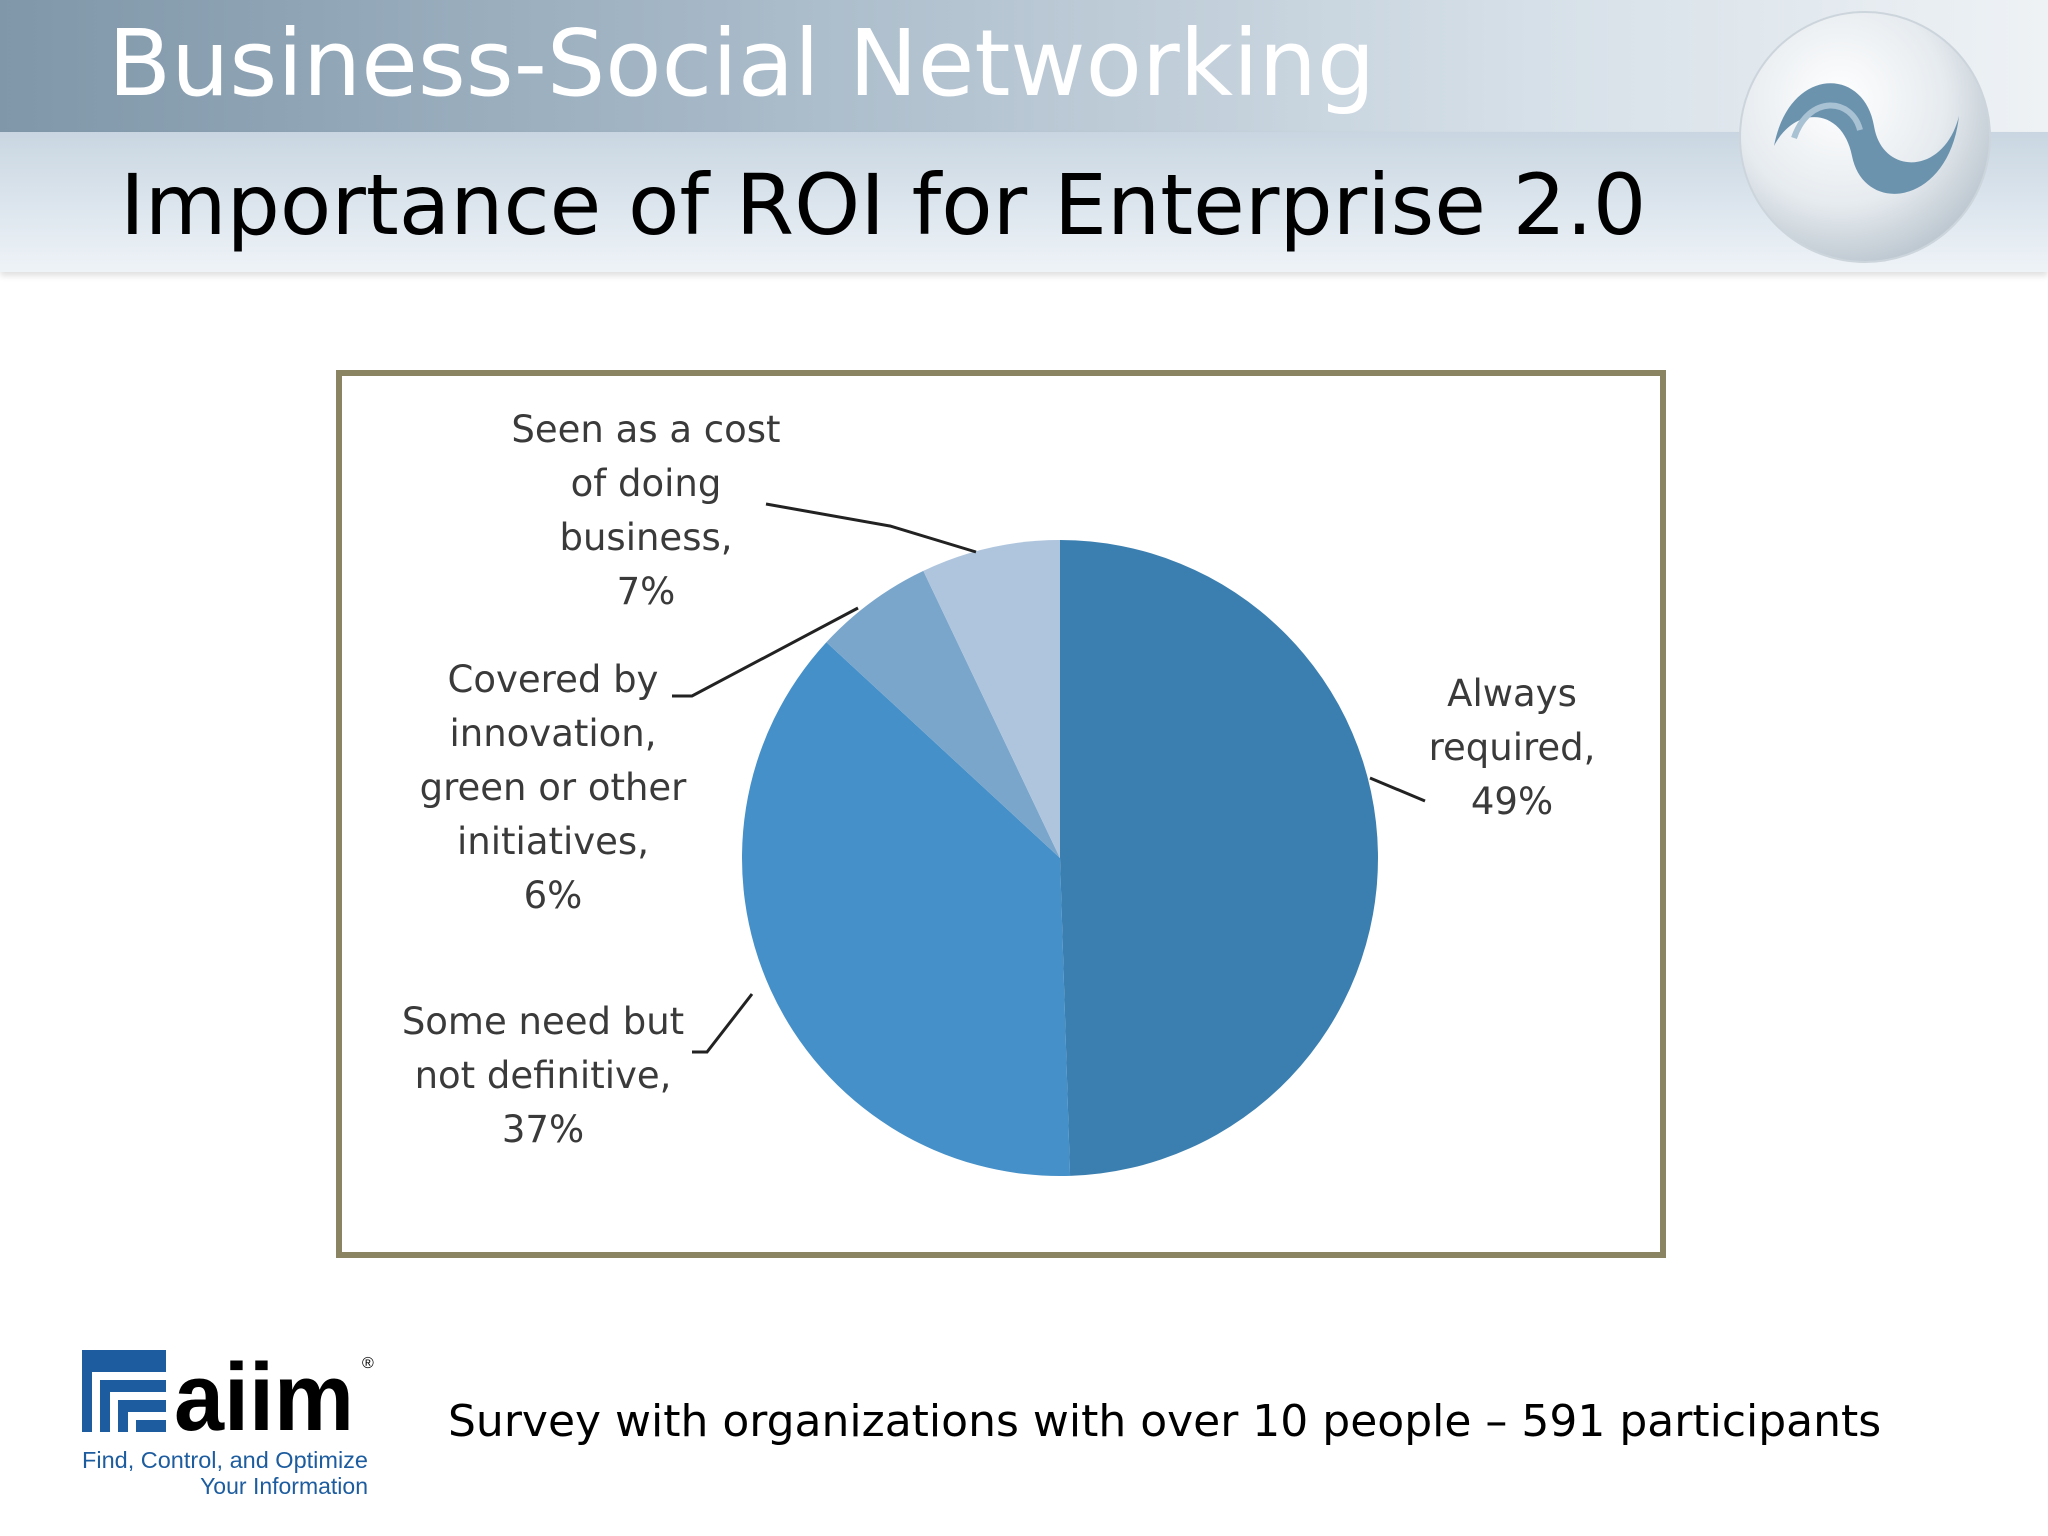 The image size is (2048, 1536). I want to click on pie-label-0: Always required, 49%, so click(1512, 747).